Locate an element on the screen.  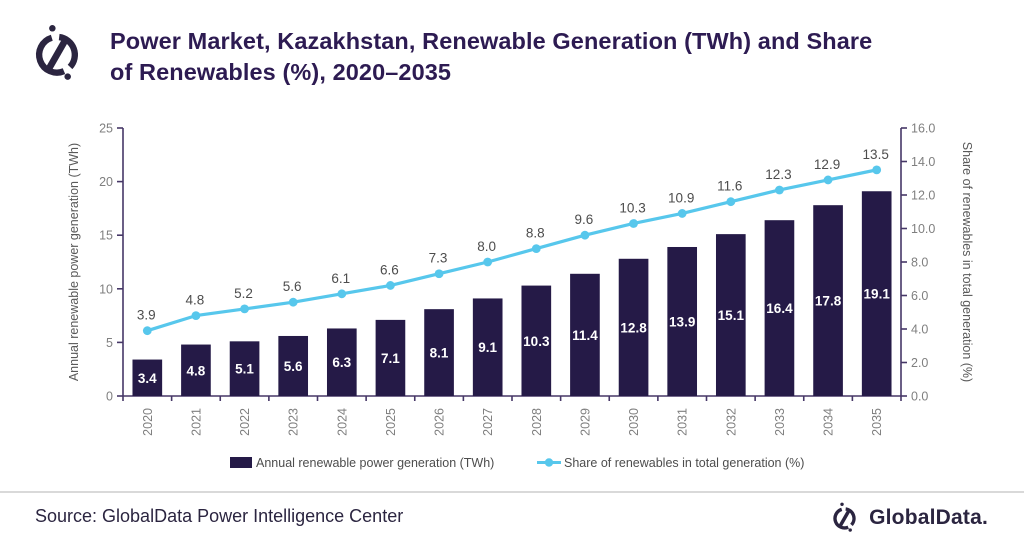
bar-value-label: 10.3 is located at coordinates (536, 341).